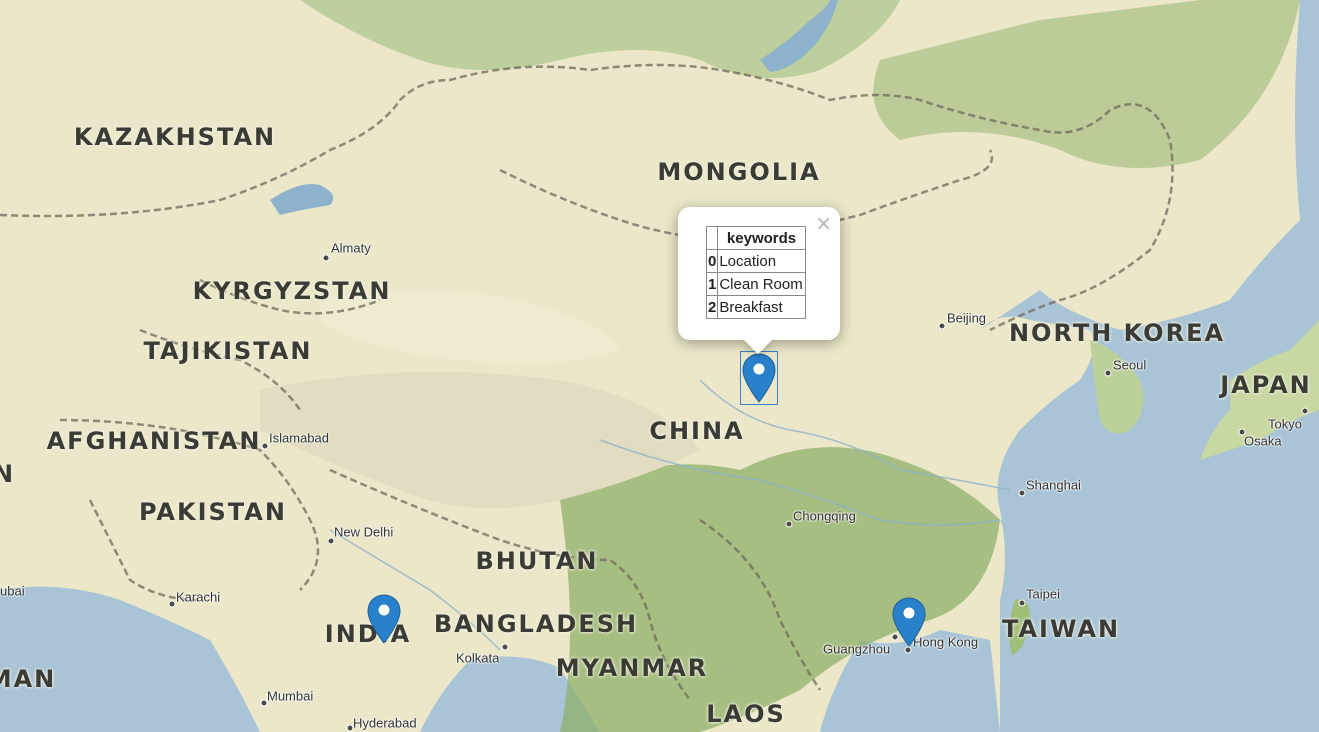 Image resolution: width=1319 pixels, height=732 pixels. What do you see at coordinates (895, 637) in the screenshot?
I see `city-dot-guangzhou` at bounding box center [895, 637].